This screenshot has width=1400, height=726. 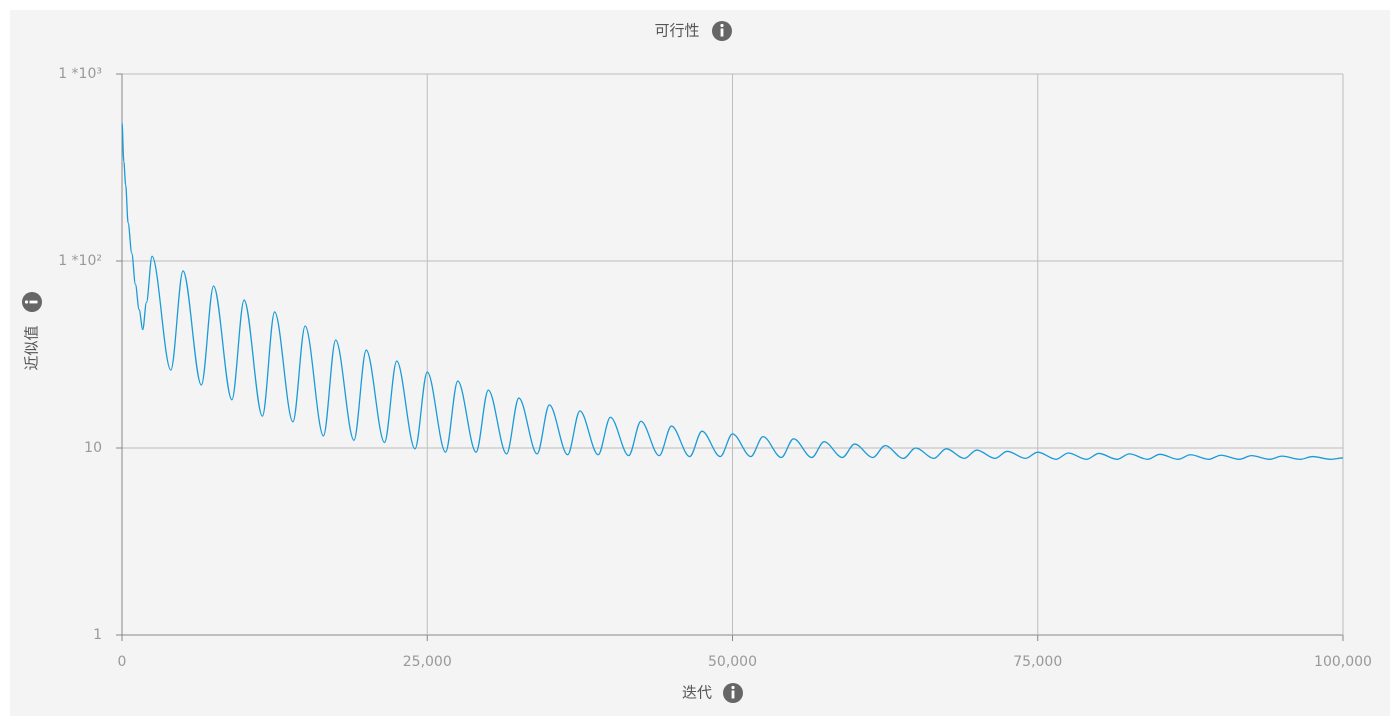 I want to click on x-tick-label: 25,000, so click(x=427, y=662).